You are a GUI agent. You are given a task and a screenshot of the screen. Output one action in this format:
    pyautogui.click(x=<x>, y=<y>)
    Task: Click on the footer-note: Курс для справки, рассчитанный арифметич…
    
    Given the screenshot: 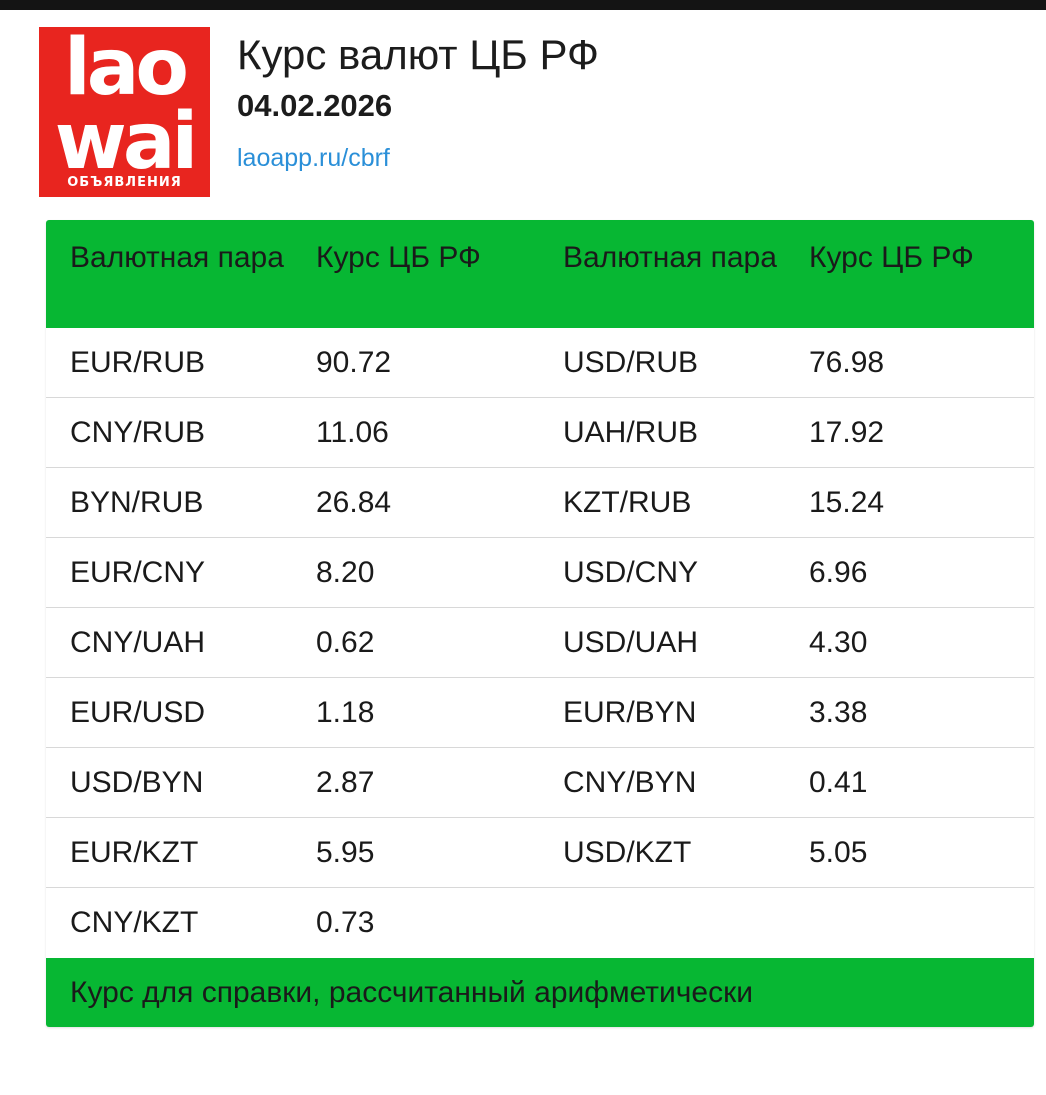 What is the action you would take?
    pyautogui.click(x=411, y=992)
    